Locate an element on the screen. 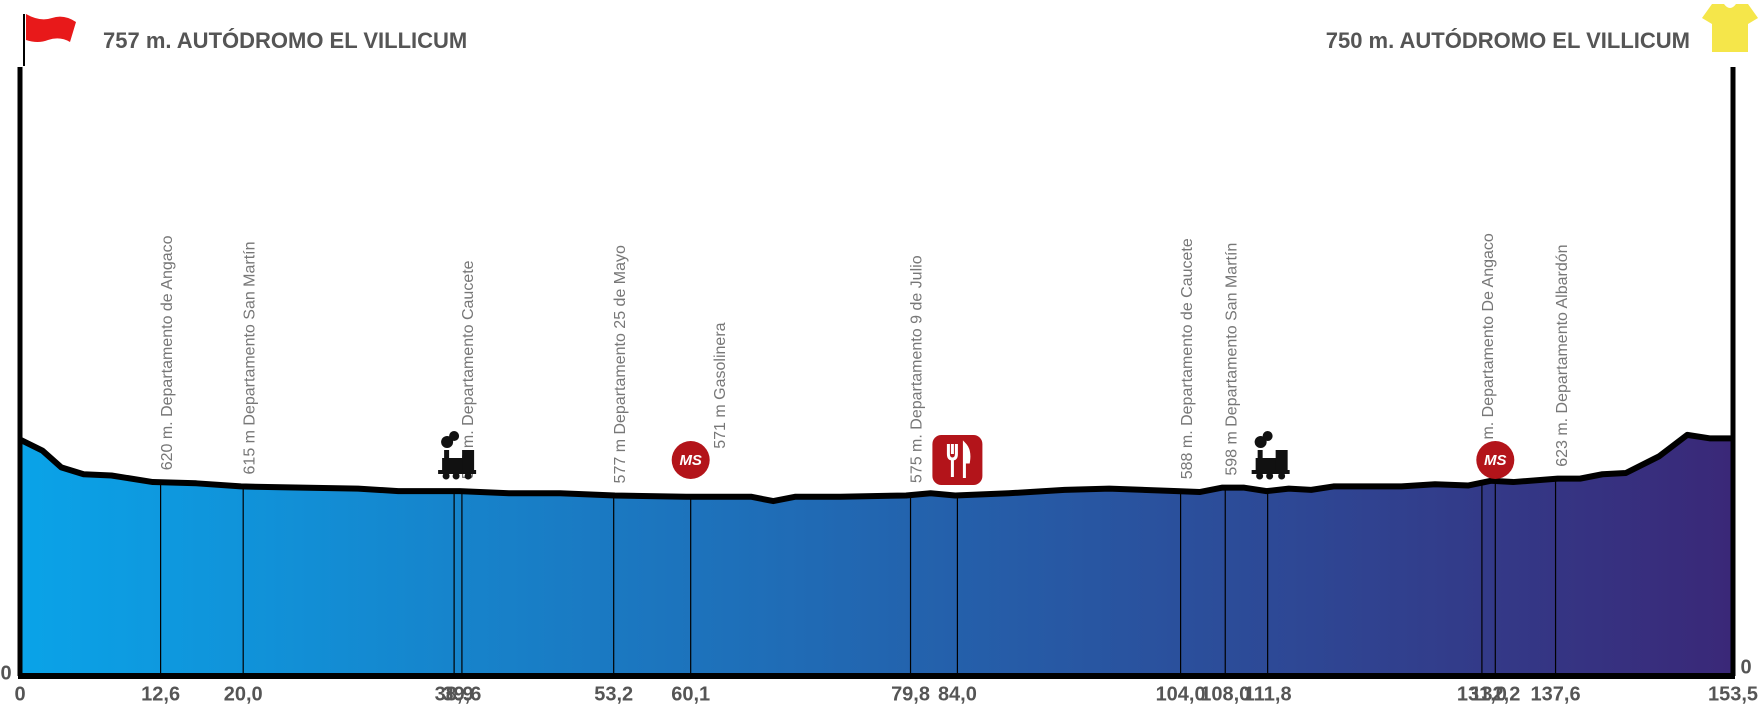  x-tick-label: 79,8 is located at coordinates (910, 694).